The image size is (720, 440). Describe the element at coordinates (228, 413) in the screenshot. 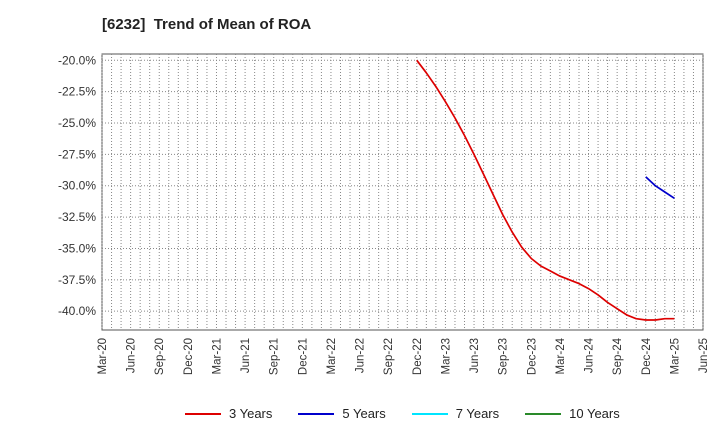

I see `legend-item: 3 Years` at that location.